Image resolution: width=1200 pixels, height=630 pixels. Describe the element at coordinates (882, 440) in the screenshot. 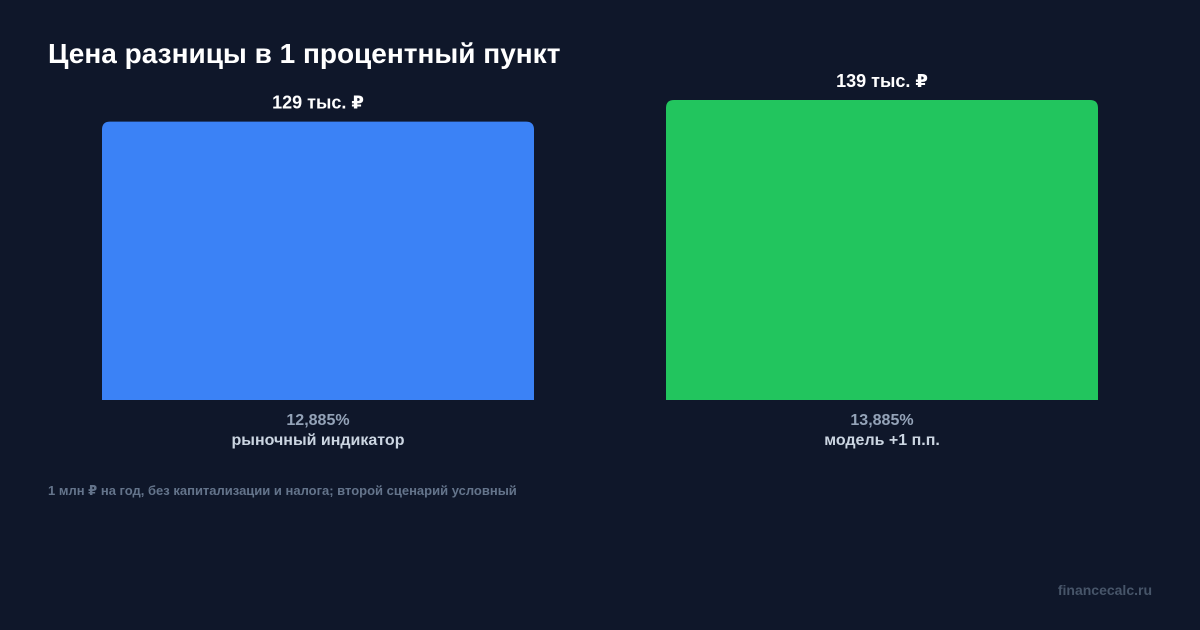

I see `bar-category-label-2: модель +1 п.п.` at that location.